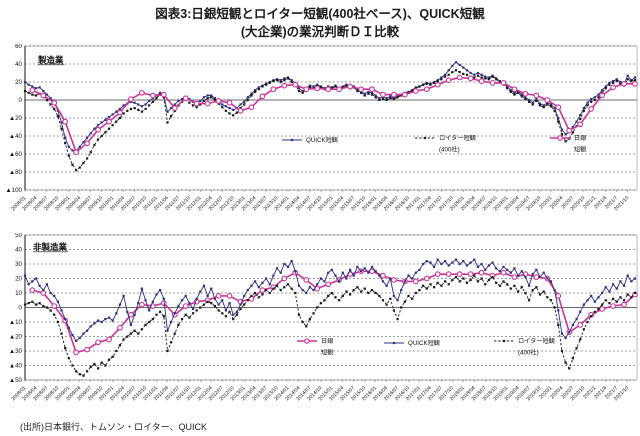  I want to click on legend: 日銀短観 QUICK短観 ロイター短観 (400社), so click(426, 347).